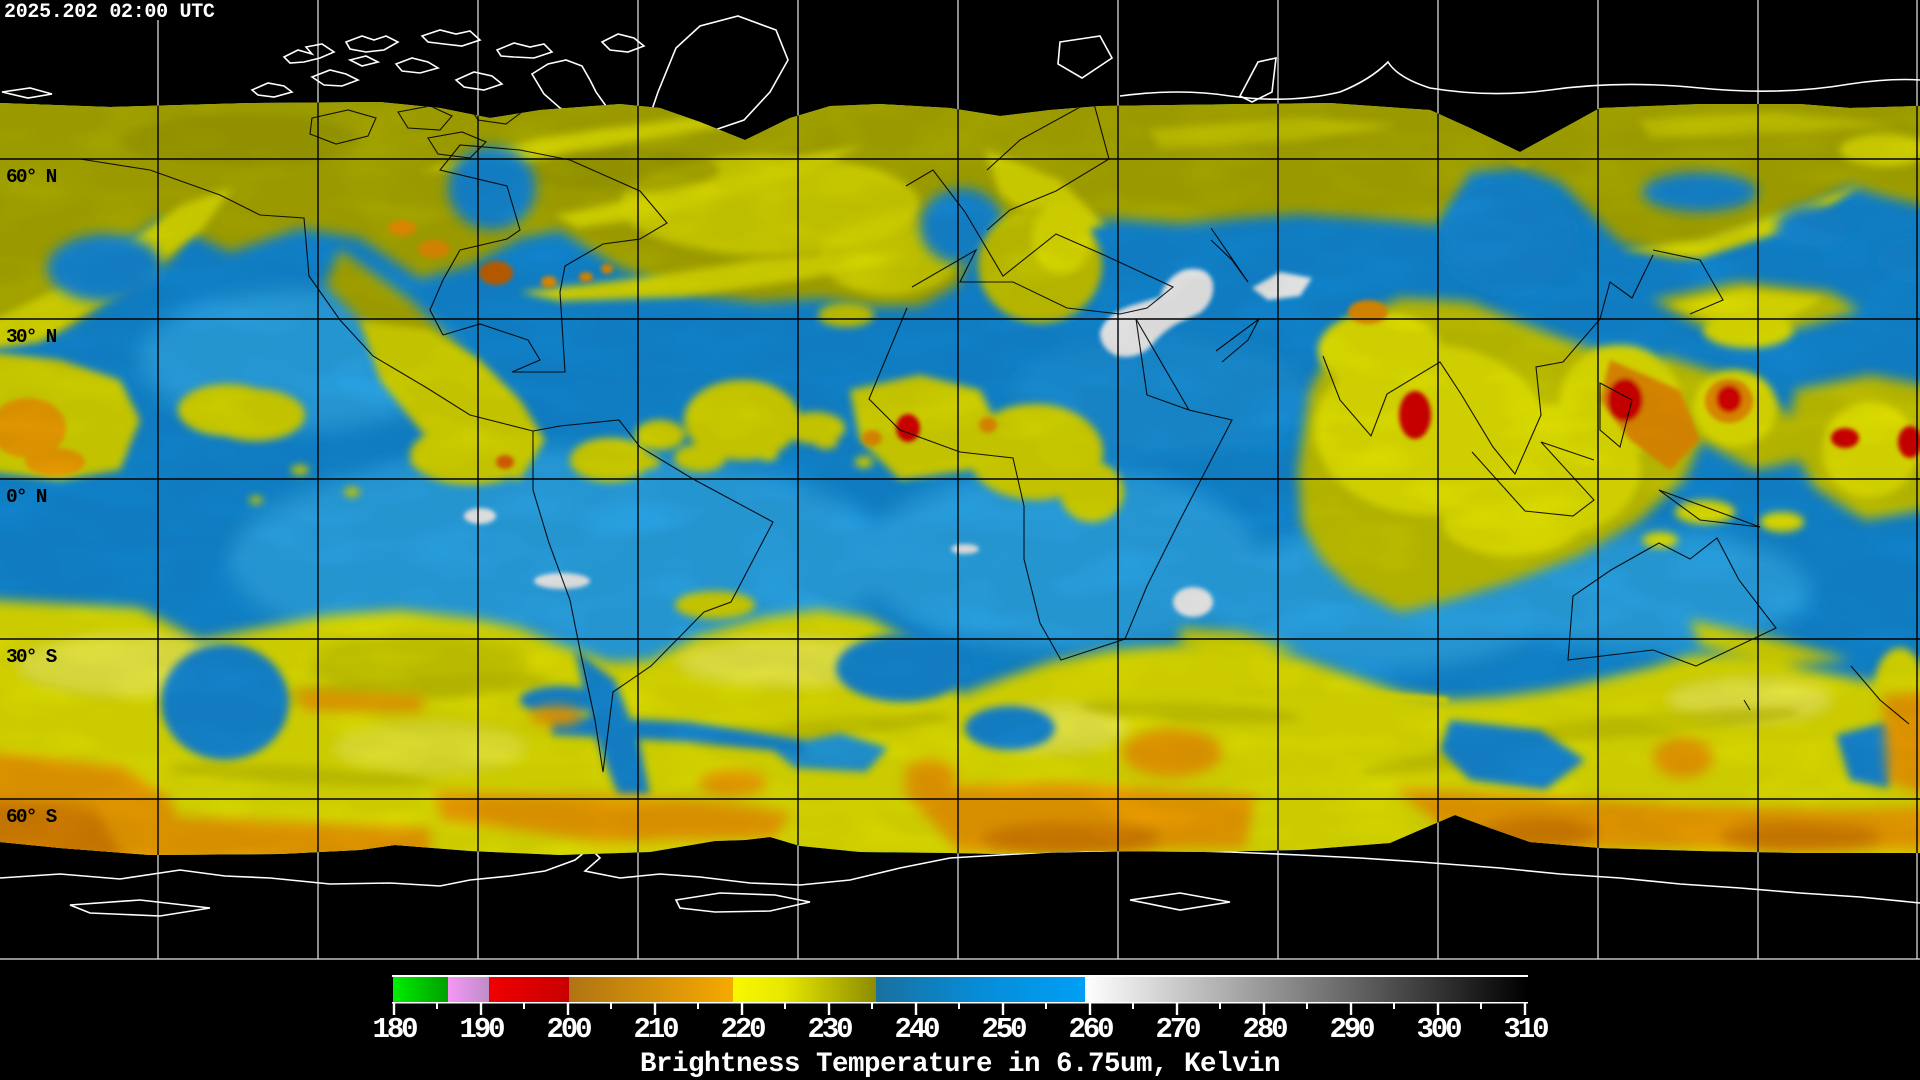 The image size is (1920, 1080). Describe the element at coordinates (1091, 1029) in the screenshot. I see `svg-text: 260` at that location.